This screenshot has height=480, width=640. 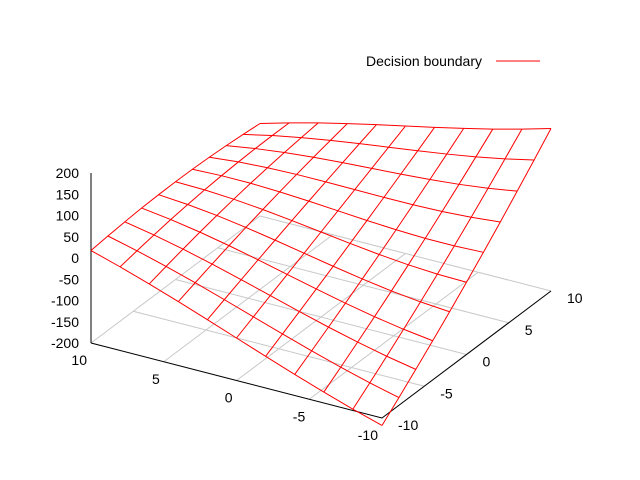 I want to click on z-tick-label: 100, so click(x=68, y=216).